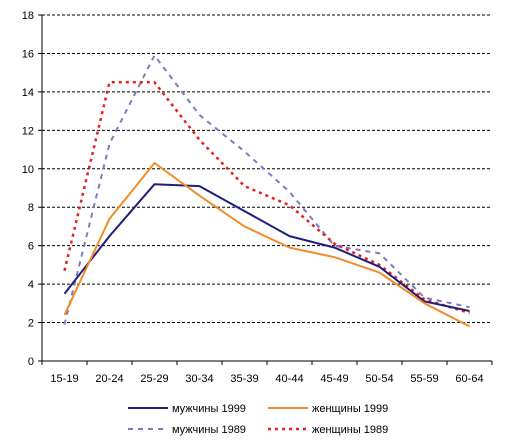 This screenshot has height=444, width=506. I want to click on legend-label-1: мужчины 1999, so click(209, 409).